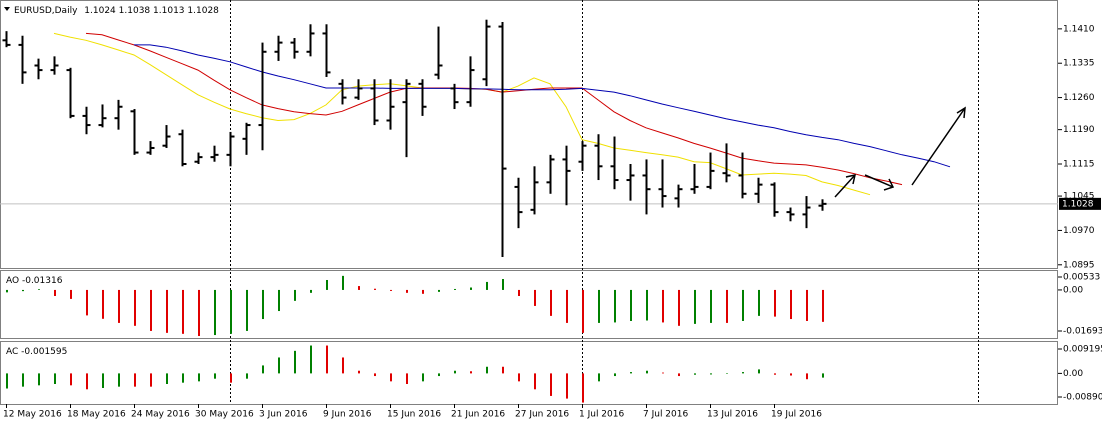 The width and height of the screenshot is (1102, 426). Describe the element at coordinates (601, 415) in the screenshot. I see `x-tick-label: 1 Jul 2016` at that location.